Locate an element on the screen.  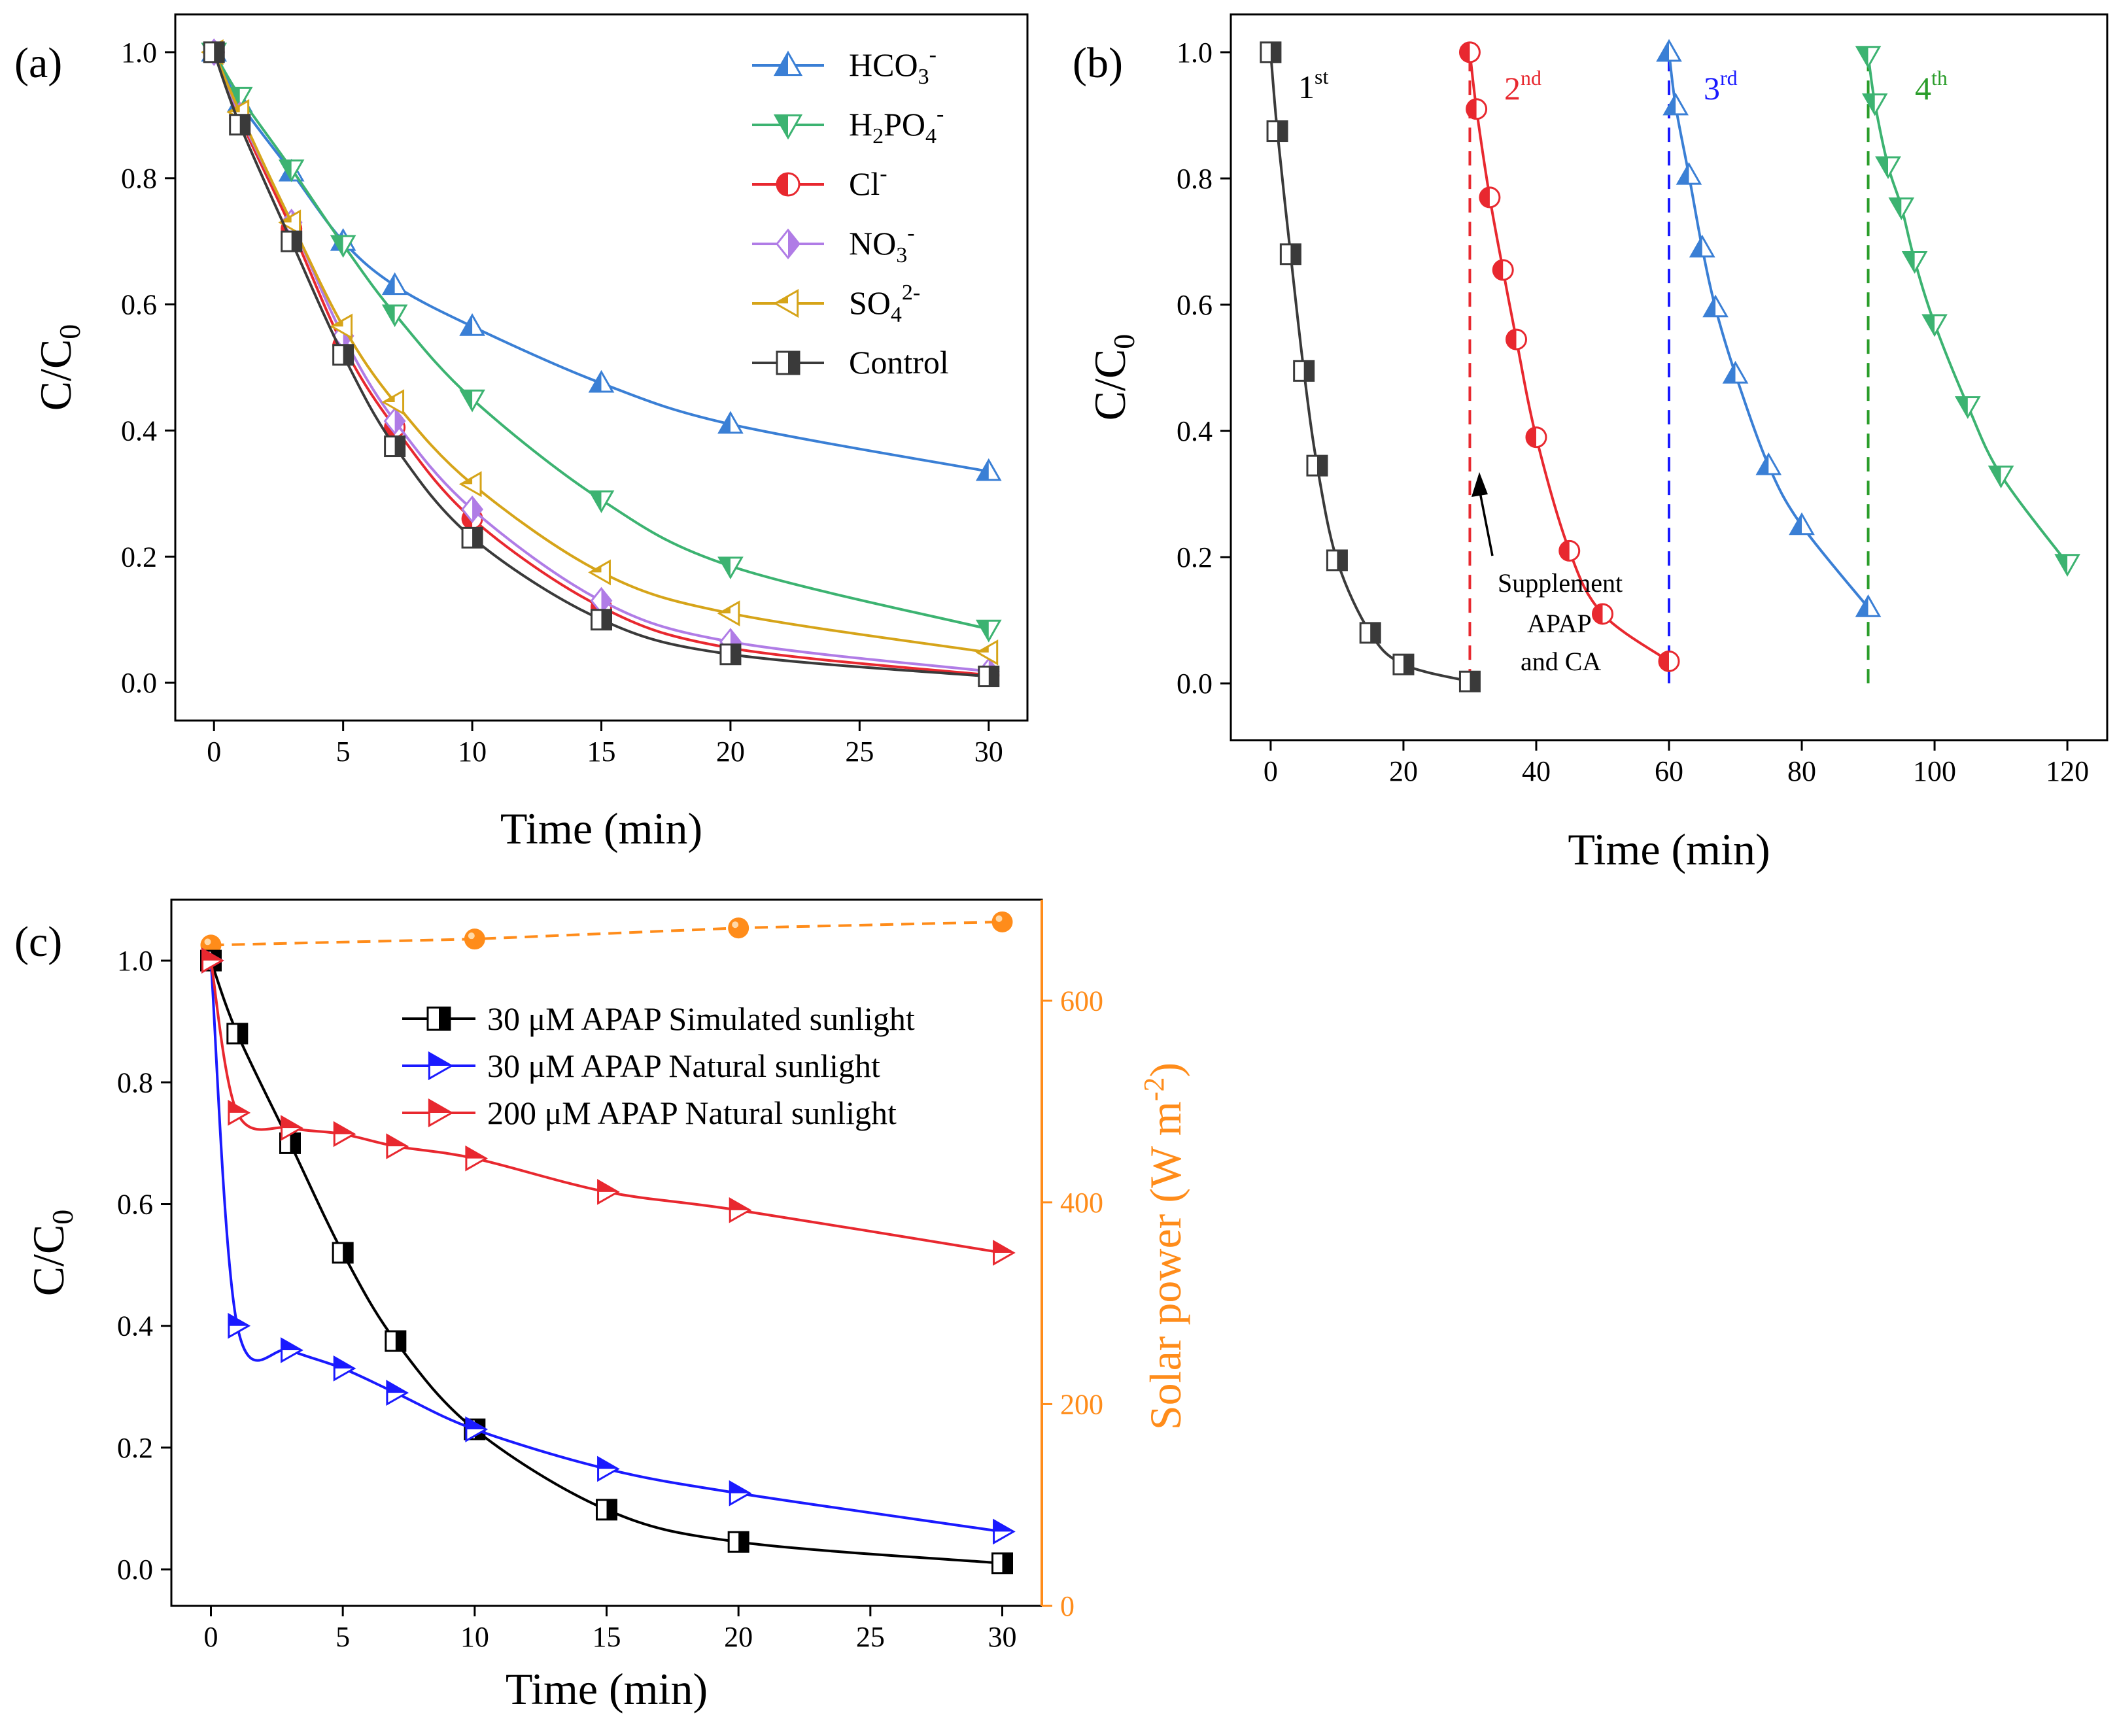
y-tick-label: 0.6 is located at coordinates (135, 1205).